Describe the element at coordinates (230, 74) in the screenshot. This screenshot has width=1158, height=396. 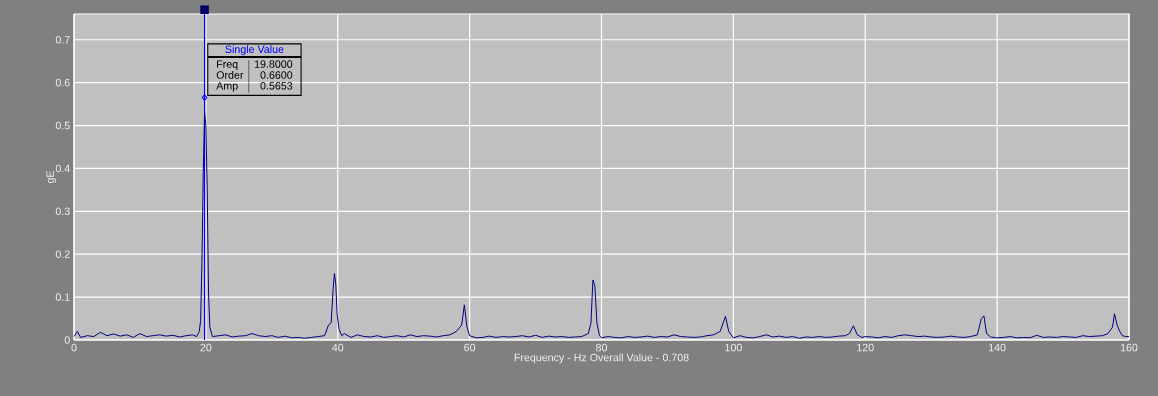
I see `annotation: Order` at that location.